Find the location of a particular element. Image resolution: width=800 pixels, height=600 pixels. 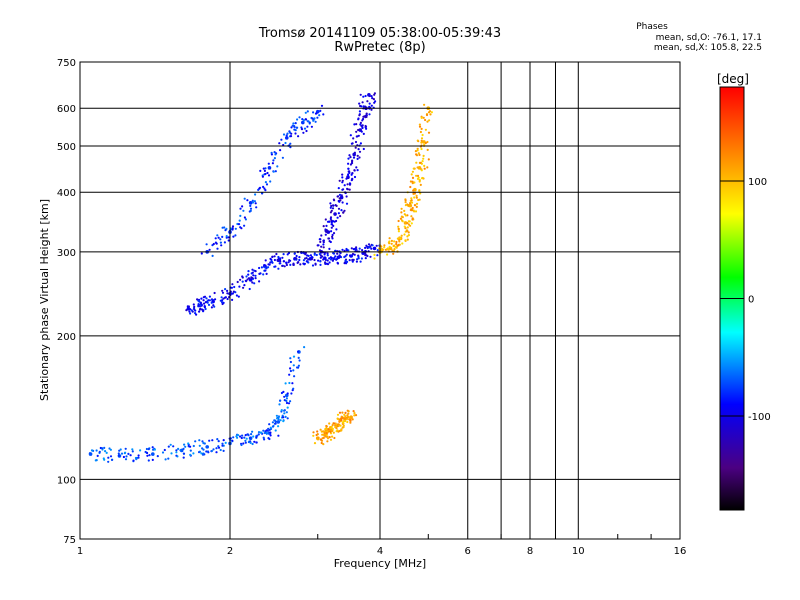

y-tick-label: 500 is located at coordinates (66, 147).